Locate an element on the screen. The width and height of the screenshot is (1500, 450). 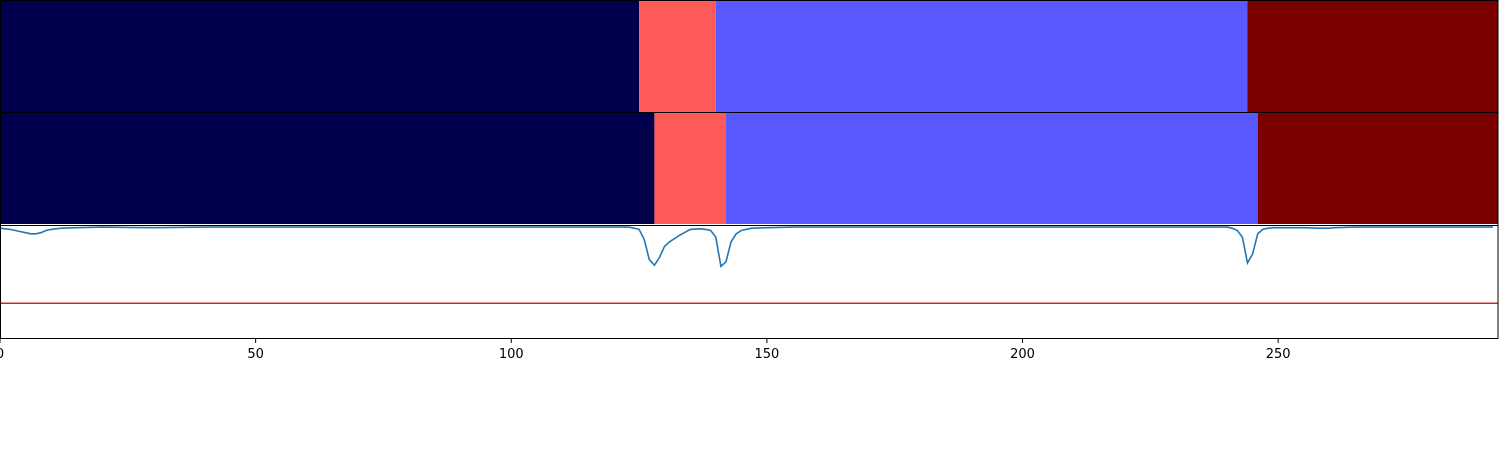
x-tick-label: 200 is located at coordinates (1022, 354).